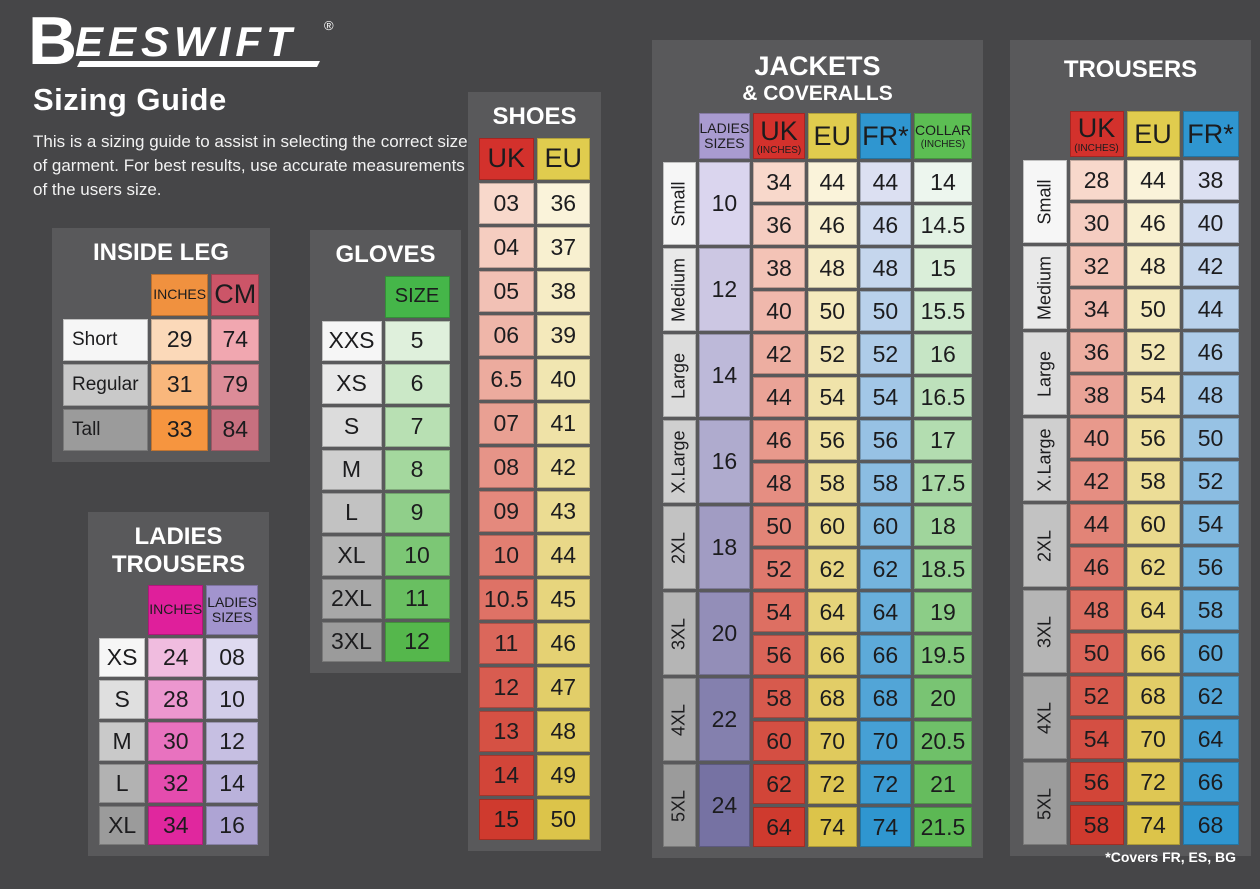  Describe the element at coordinates (885, 225) in the screenshot. I see `jackets-cell: 46` at that location.